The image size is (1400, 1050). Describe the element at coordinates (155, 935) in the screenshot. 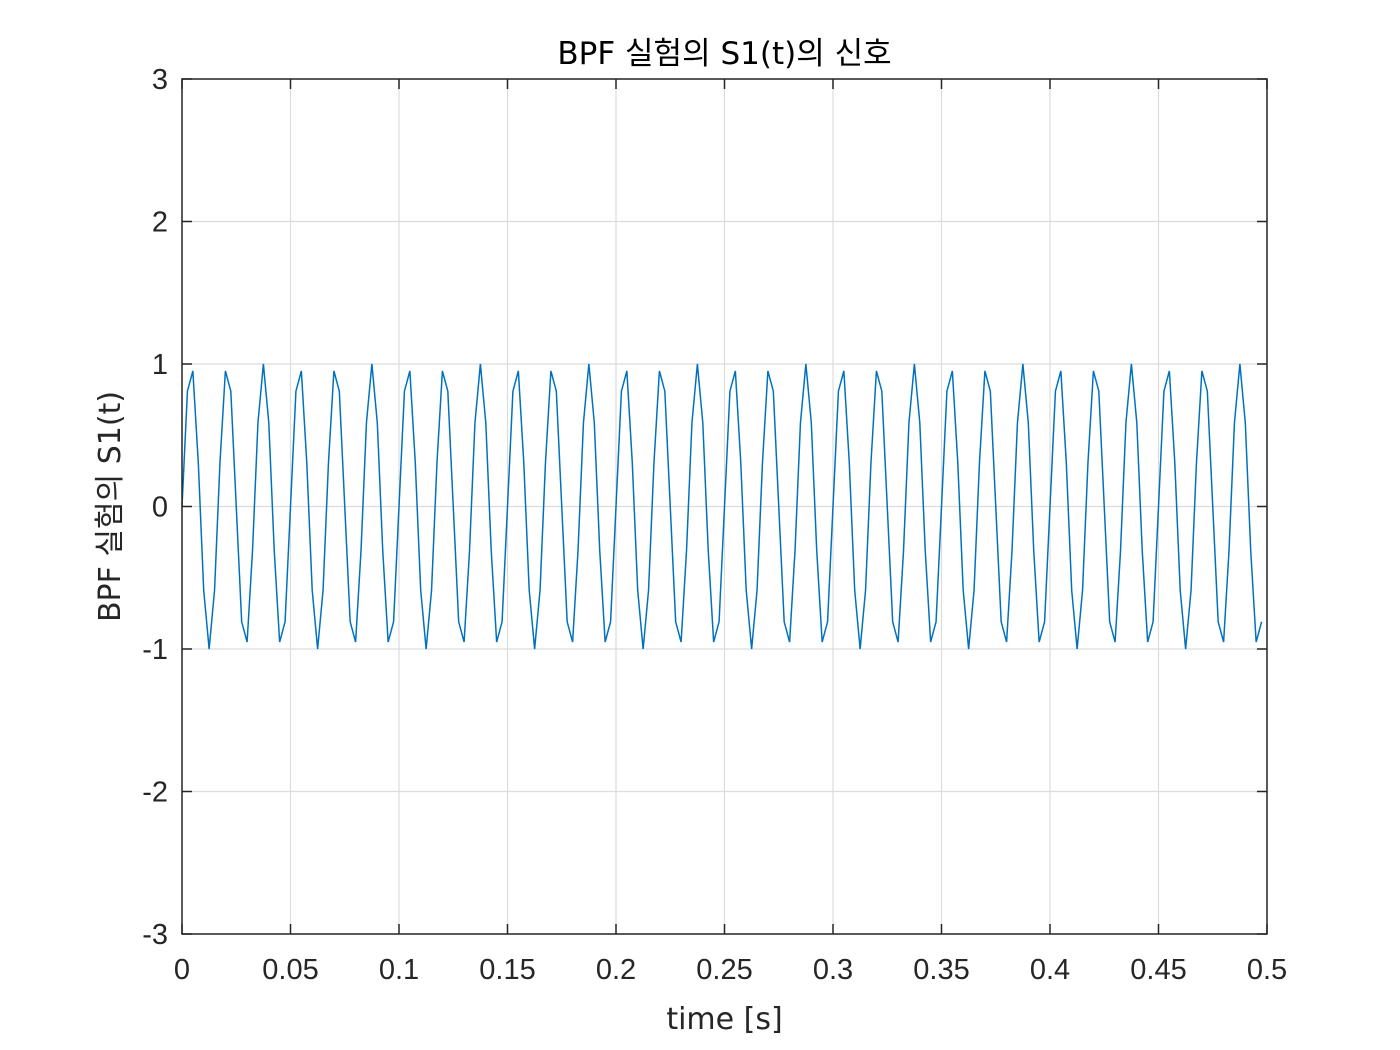

I see `y-tick-label: -3` at that location.